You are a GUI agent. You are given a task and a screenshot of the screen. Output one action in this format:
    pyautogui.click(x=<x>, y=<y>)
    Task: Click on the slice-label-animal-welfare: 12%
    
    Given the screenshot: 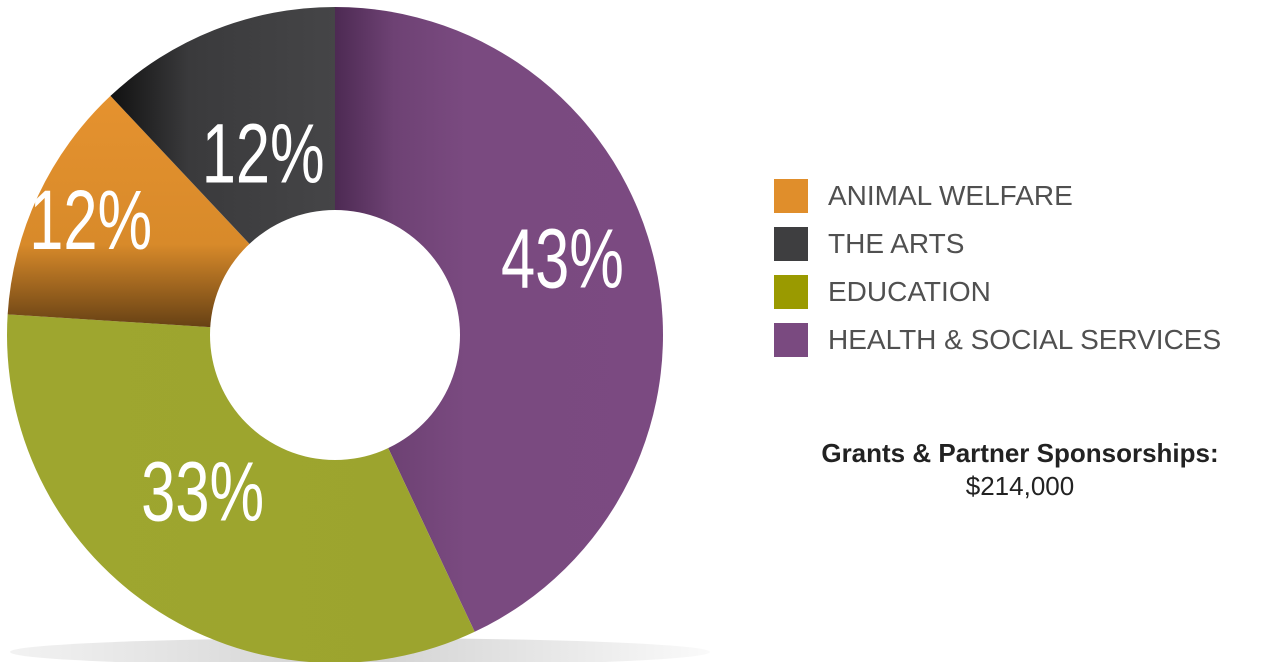 What is the action you would take?
    pyautogui.click(x=90, y=220)
    